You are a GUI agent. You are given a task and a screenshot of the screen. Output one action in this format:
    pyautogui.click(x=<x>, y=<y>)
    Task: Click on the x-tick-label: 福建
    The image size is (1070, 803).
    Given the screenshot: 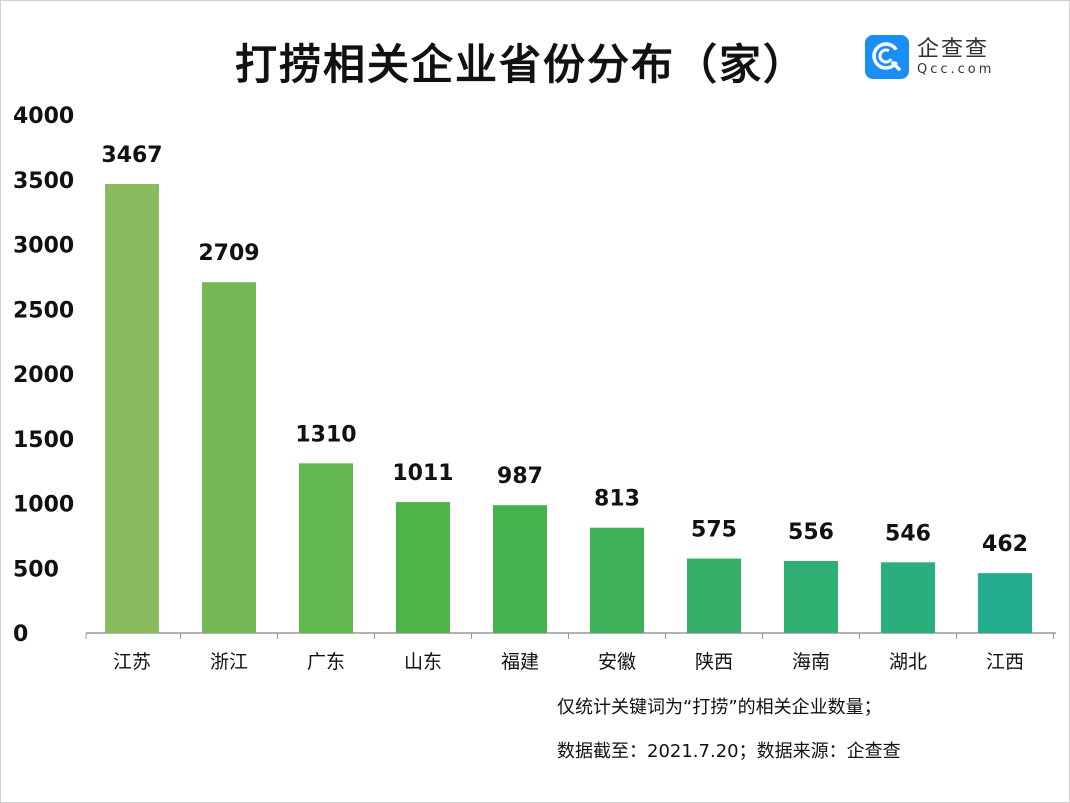 What is the action you would take?
    pyautogui.click(x=520, y=662)
    